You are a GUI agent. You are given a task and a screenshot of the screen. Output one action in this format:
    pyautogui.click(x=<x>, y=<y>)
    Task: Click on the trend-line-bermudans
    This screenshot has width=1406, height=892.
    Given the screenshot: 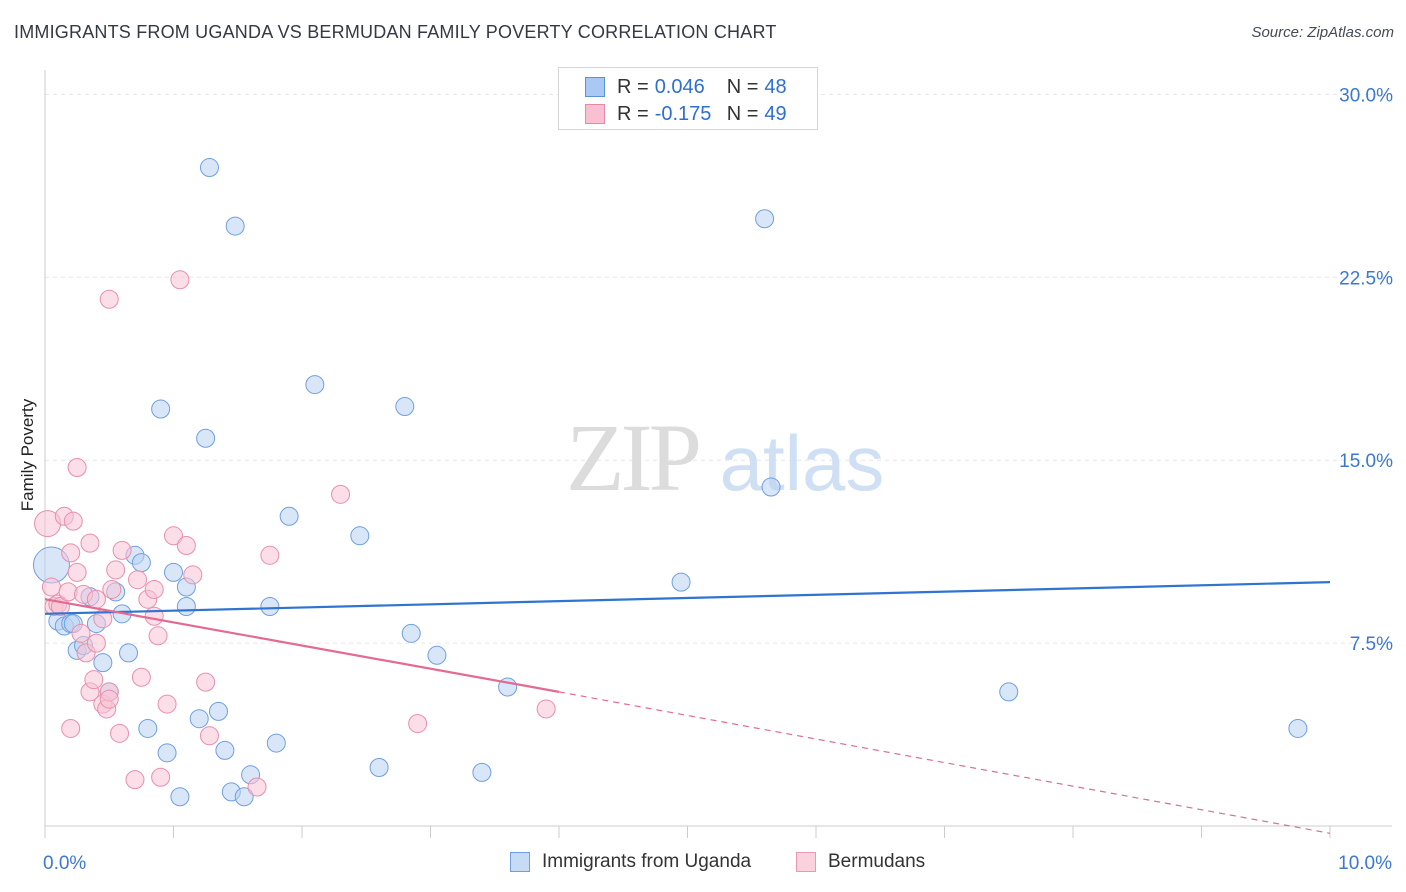 What is the action you would take?
    pyautogui.click(x=302, y=645)
    